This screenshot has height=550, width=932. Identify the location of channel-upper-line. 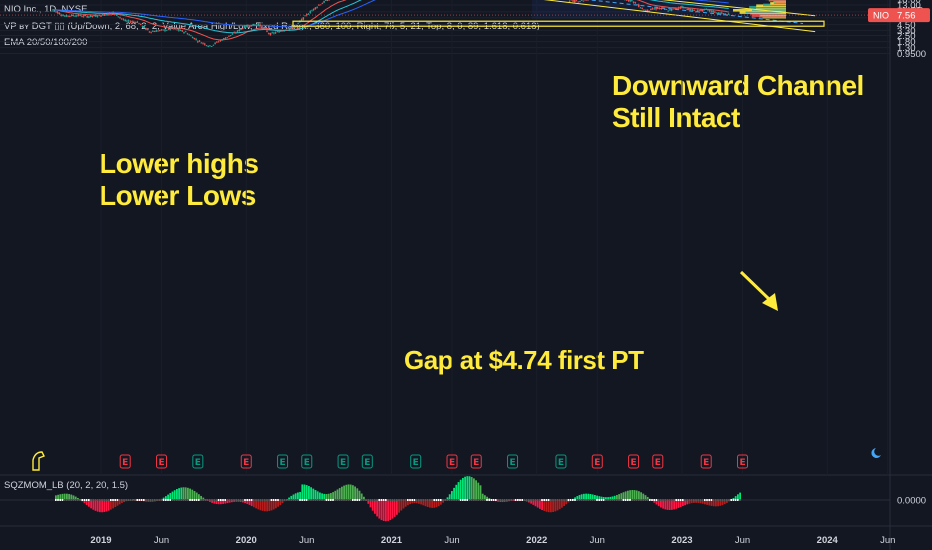
(738, 8).